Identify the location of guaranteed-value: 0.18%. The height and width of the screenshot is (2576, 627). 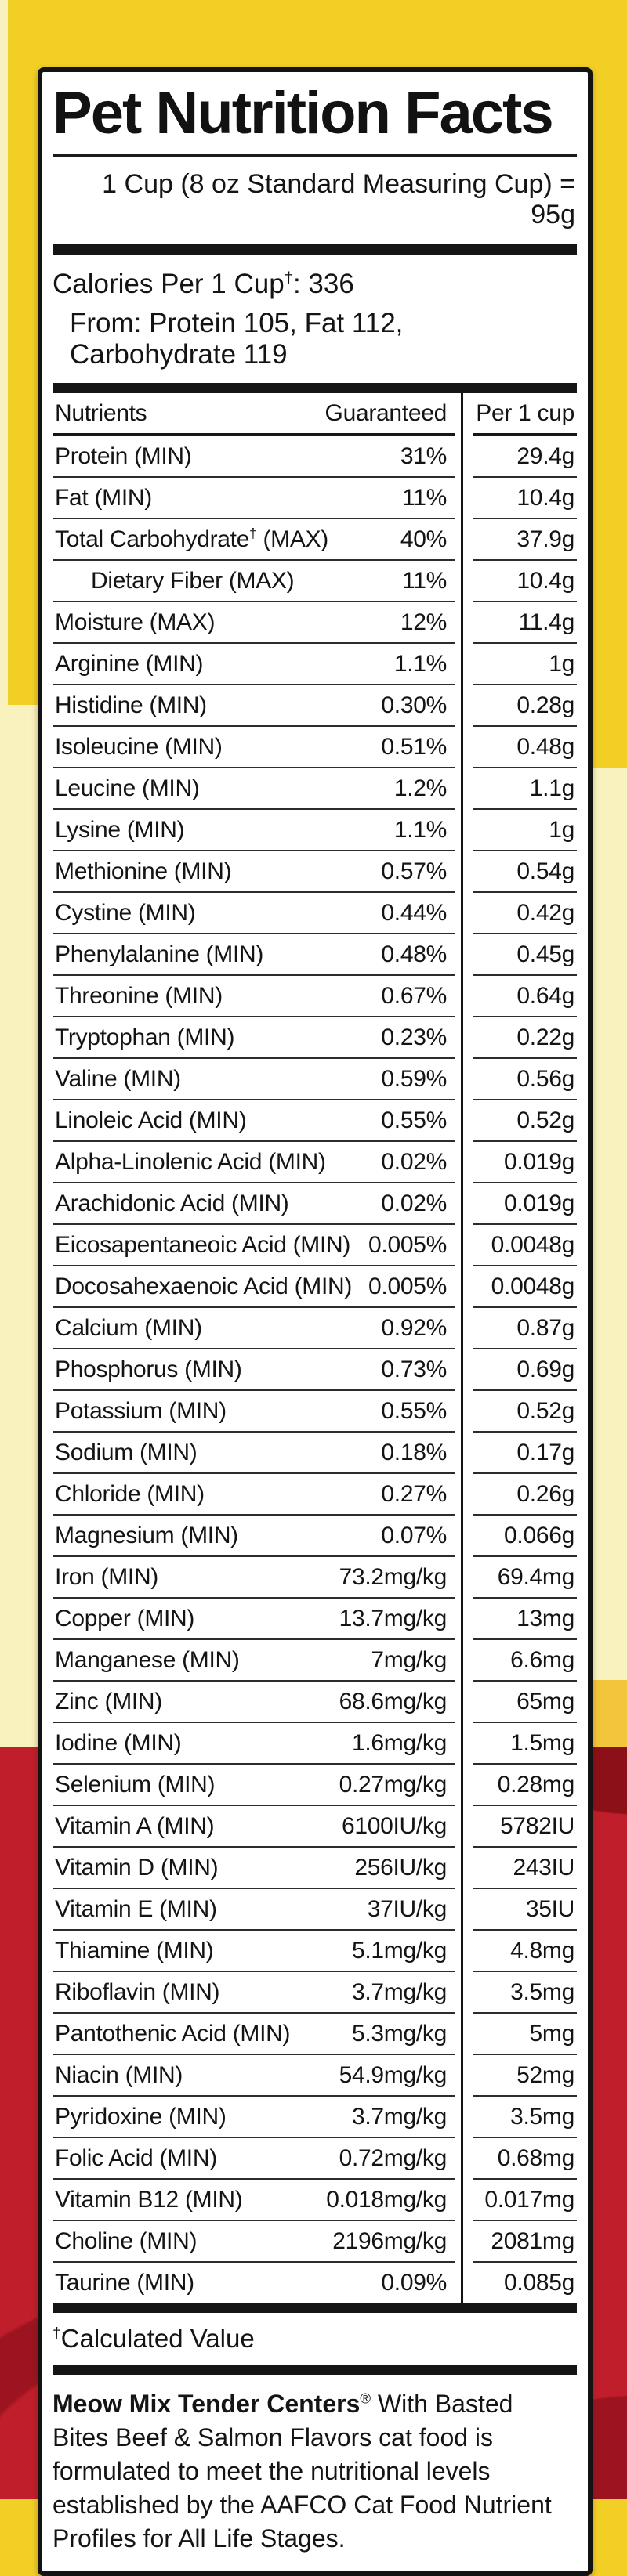
(414, 1452).